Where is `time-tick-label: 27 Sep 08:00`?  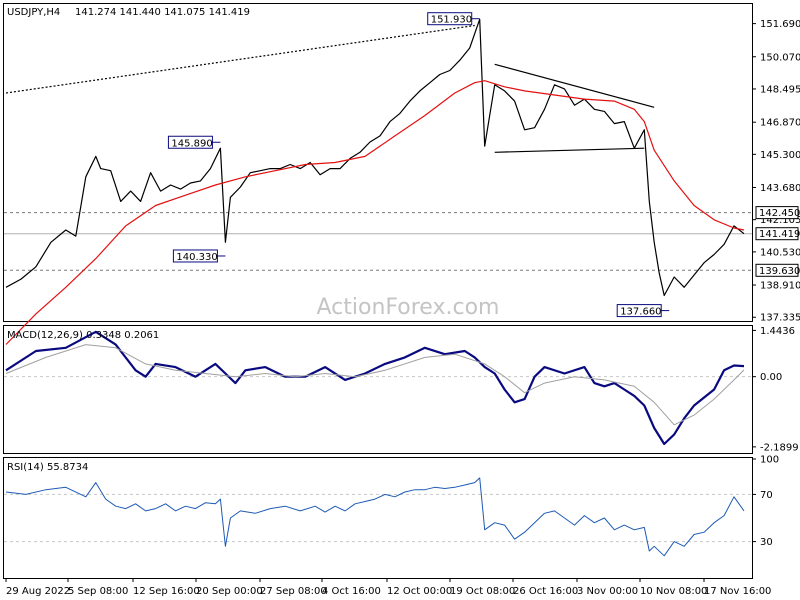 time-tick-label: 27 Sep 08:00 is located at coordinates (293, 591).